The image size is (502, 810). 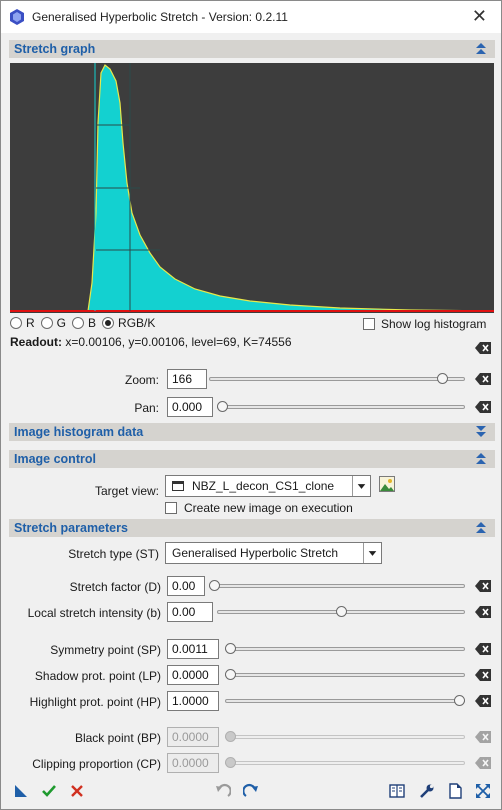 I want to click on pan-slider-handle, so click(x=222, y=406).